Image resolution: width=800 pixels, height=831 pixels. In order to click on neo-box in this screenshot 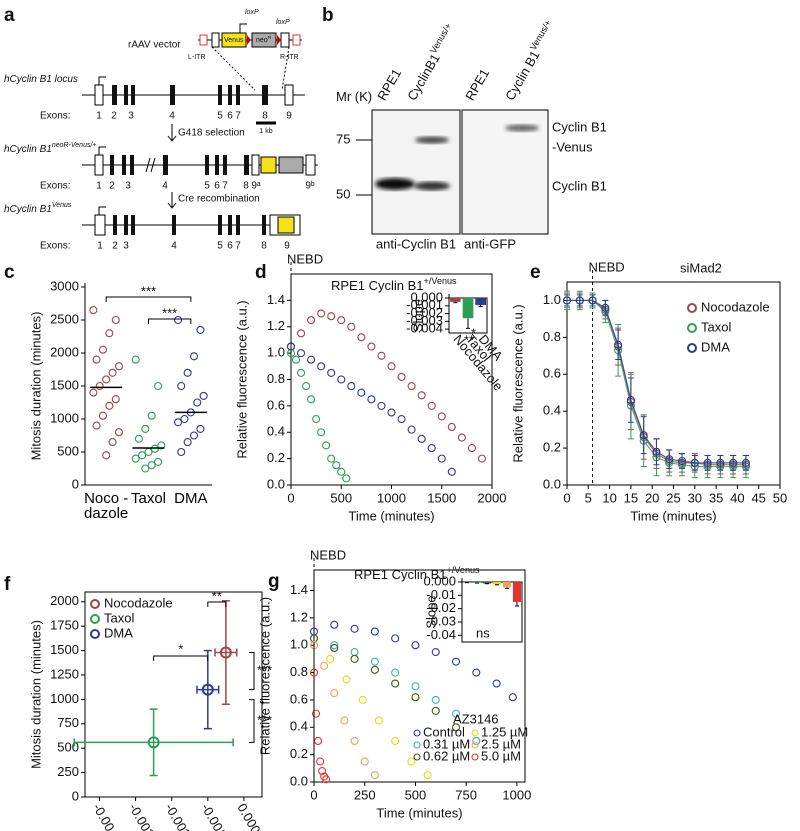, I will do `click(291, 165)`.